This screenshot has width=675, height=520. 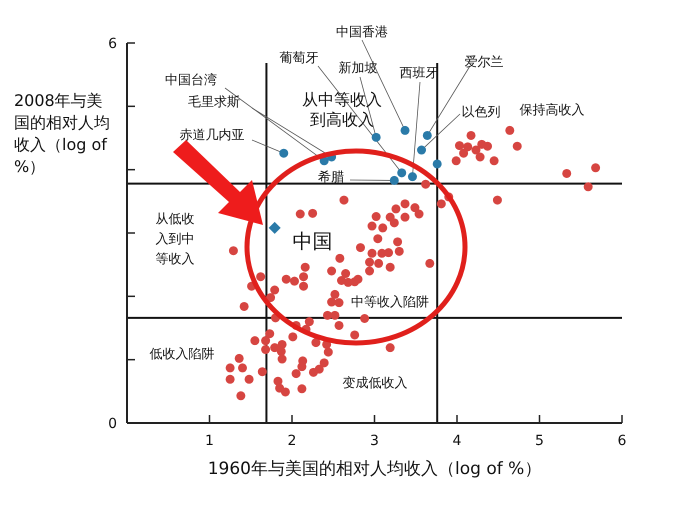 I want to click on xtick: 5, so click(x=539, y=441).